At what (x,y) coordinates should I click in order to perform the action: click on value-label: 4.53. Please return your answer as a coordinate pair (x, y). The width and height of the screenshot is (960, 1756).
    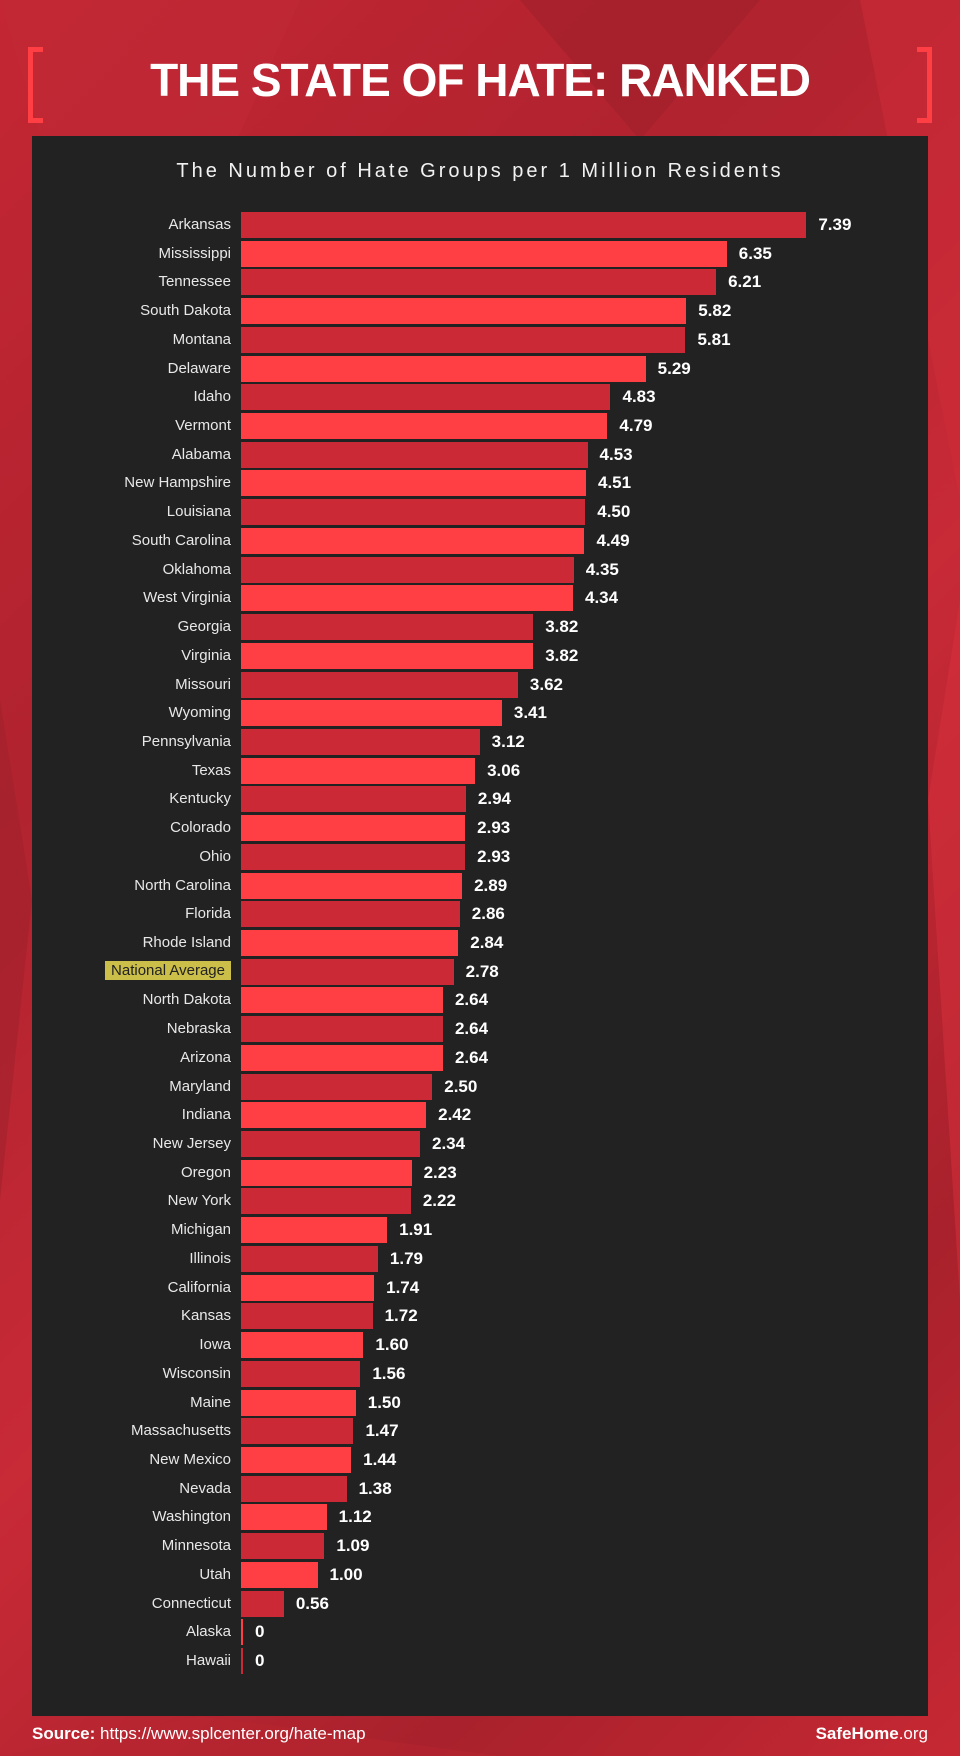
    Looking at the image, I should click on (616, 454).